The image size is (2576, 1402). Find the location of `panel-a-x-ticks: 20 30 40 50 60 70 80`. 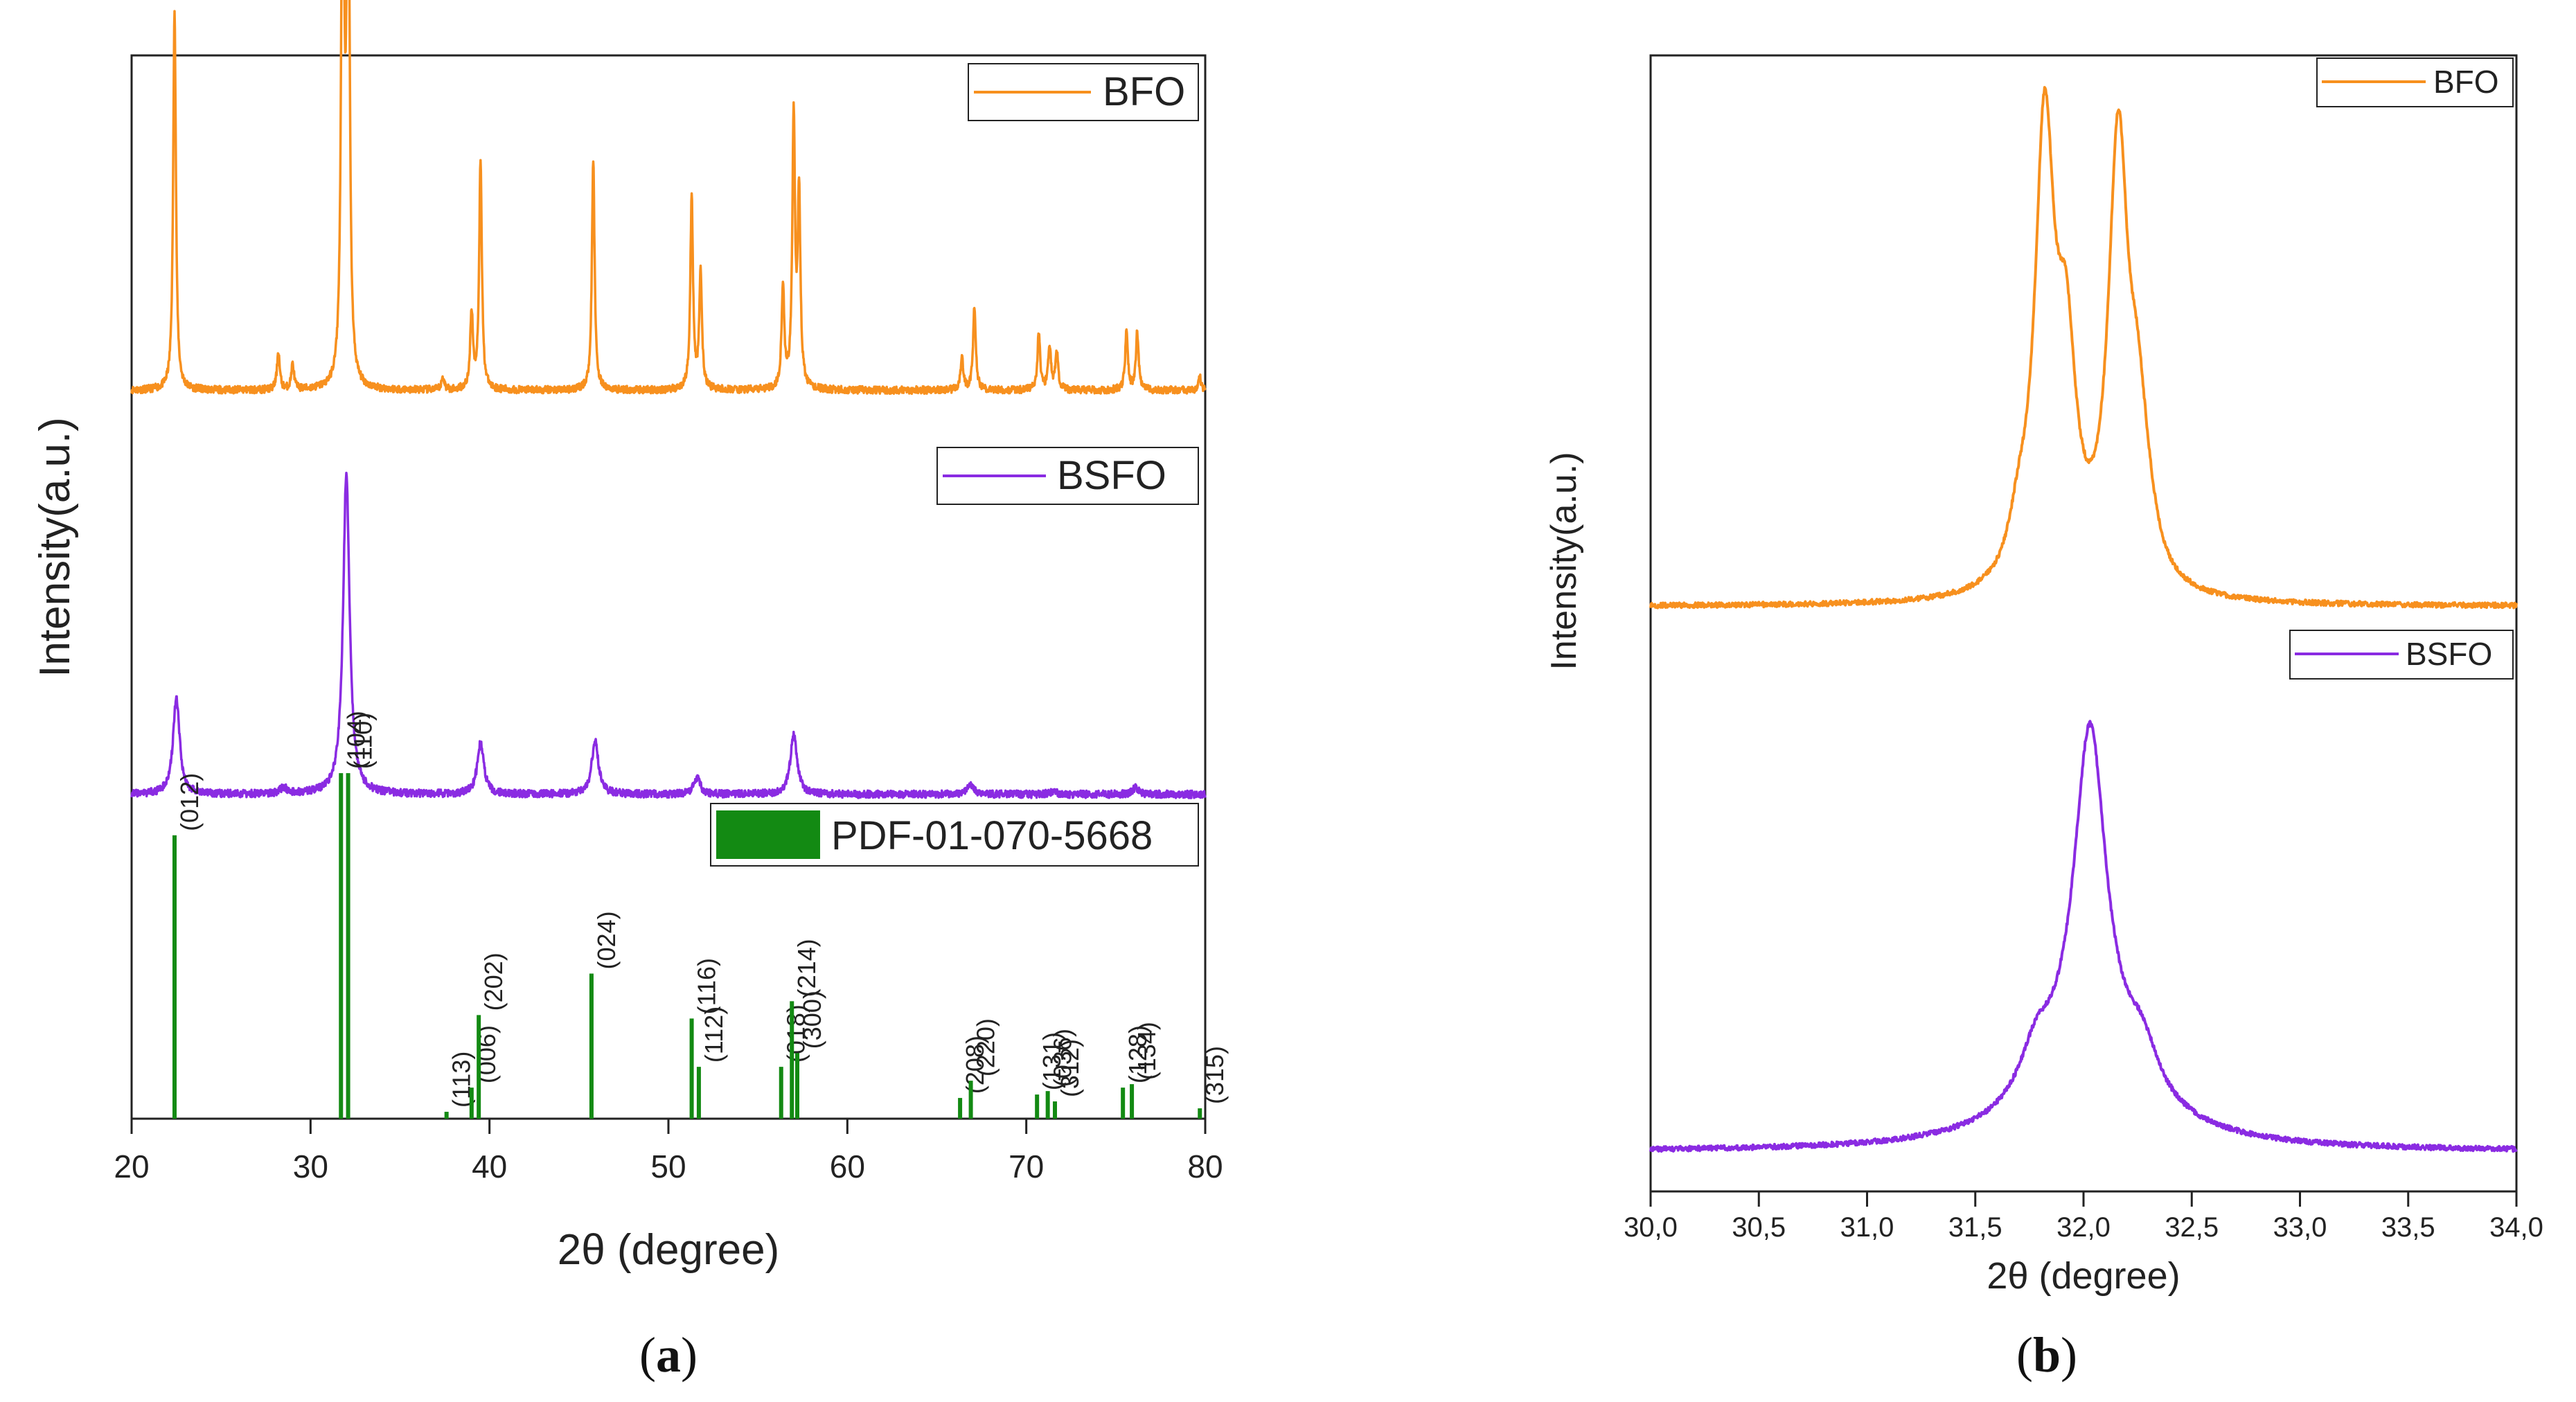

panel-a-x-ticks: 20 30 40 50 60 70 80 is located at coordinates (668, 1151).